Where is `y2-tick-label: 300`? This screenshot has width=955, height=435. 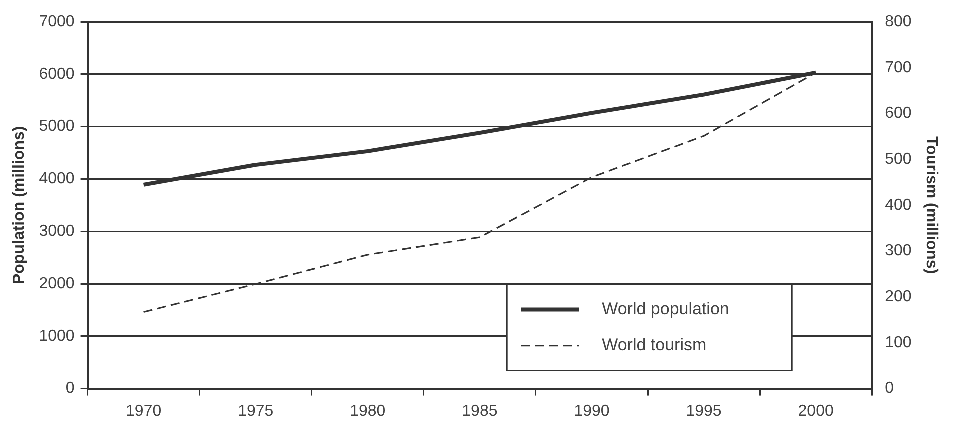
y2-tick-label: 300 is located at coordinates (898, 251).